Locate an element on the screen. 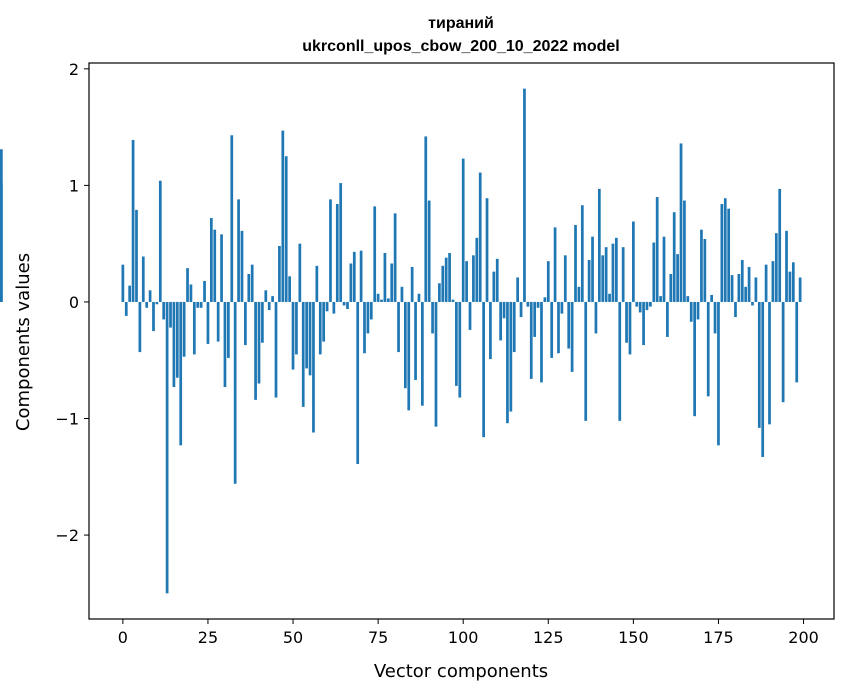 Image resolution: width=847 pixels, height=696 pixels. x-axis-ticks: 0 25 50 75 100 125 150 175 200 is located at coordinates (468, 633).